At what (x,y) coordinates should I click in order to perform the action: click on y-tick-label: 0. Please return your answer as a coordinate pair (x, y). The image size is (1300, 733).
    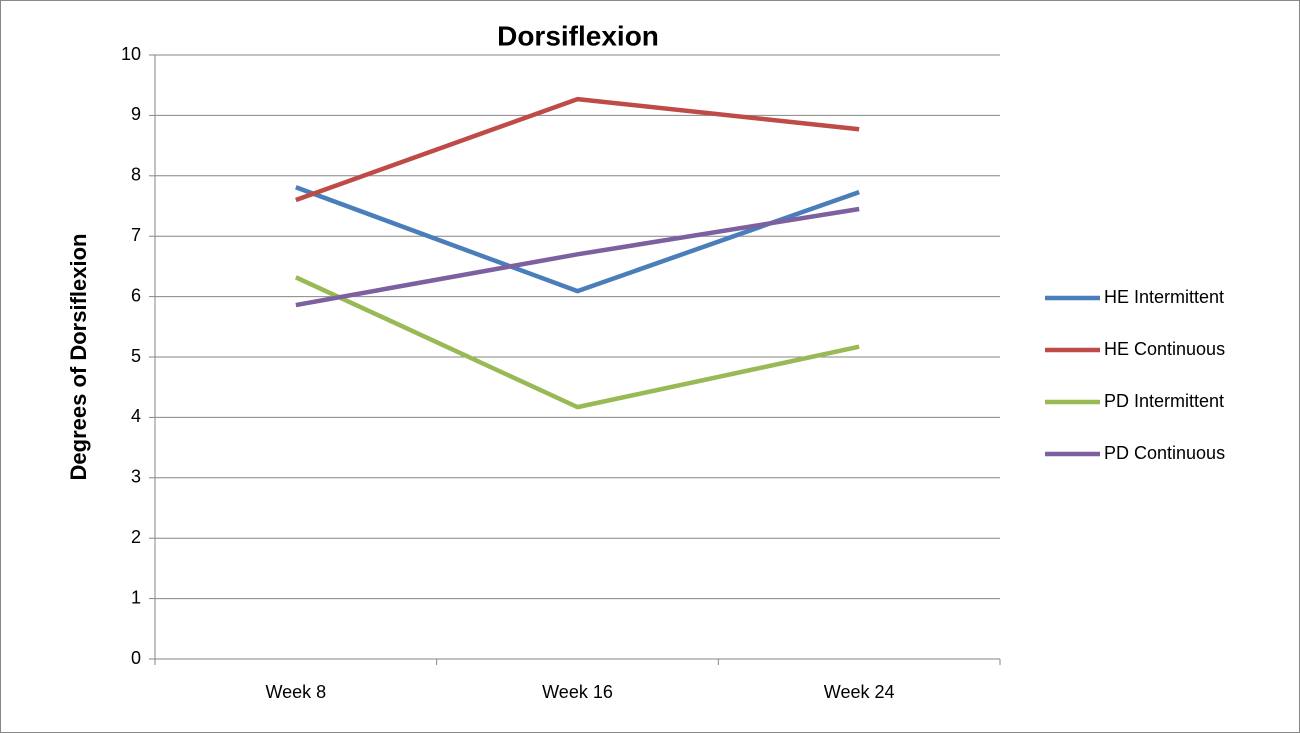
    Looking at the image, I should click on (136, 658).